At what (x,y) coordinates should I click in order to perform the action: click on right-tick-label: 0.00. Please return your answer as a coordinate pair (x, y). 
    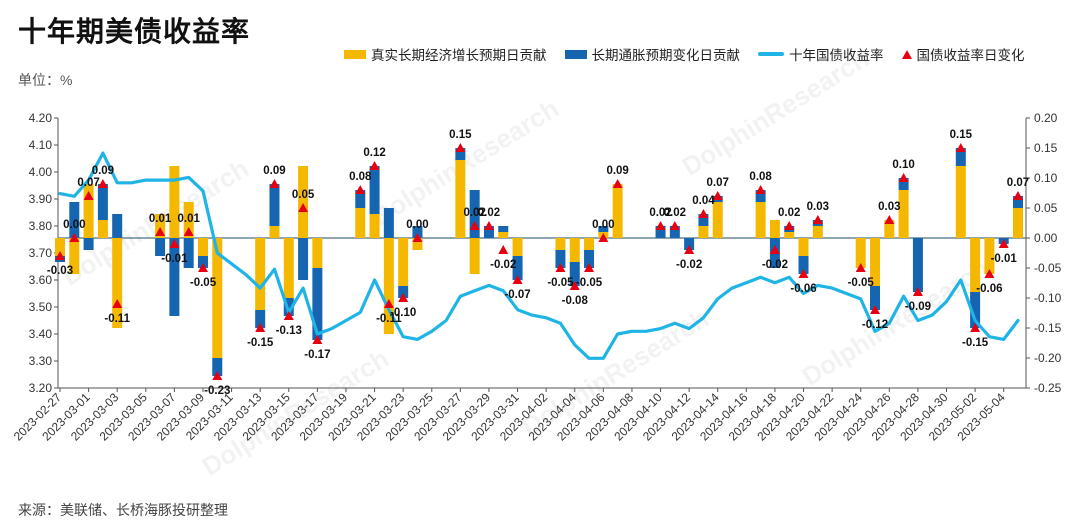
    Looking at the image, I should click on (1046, 238).